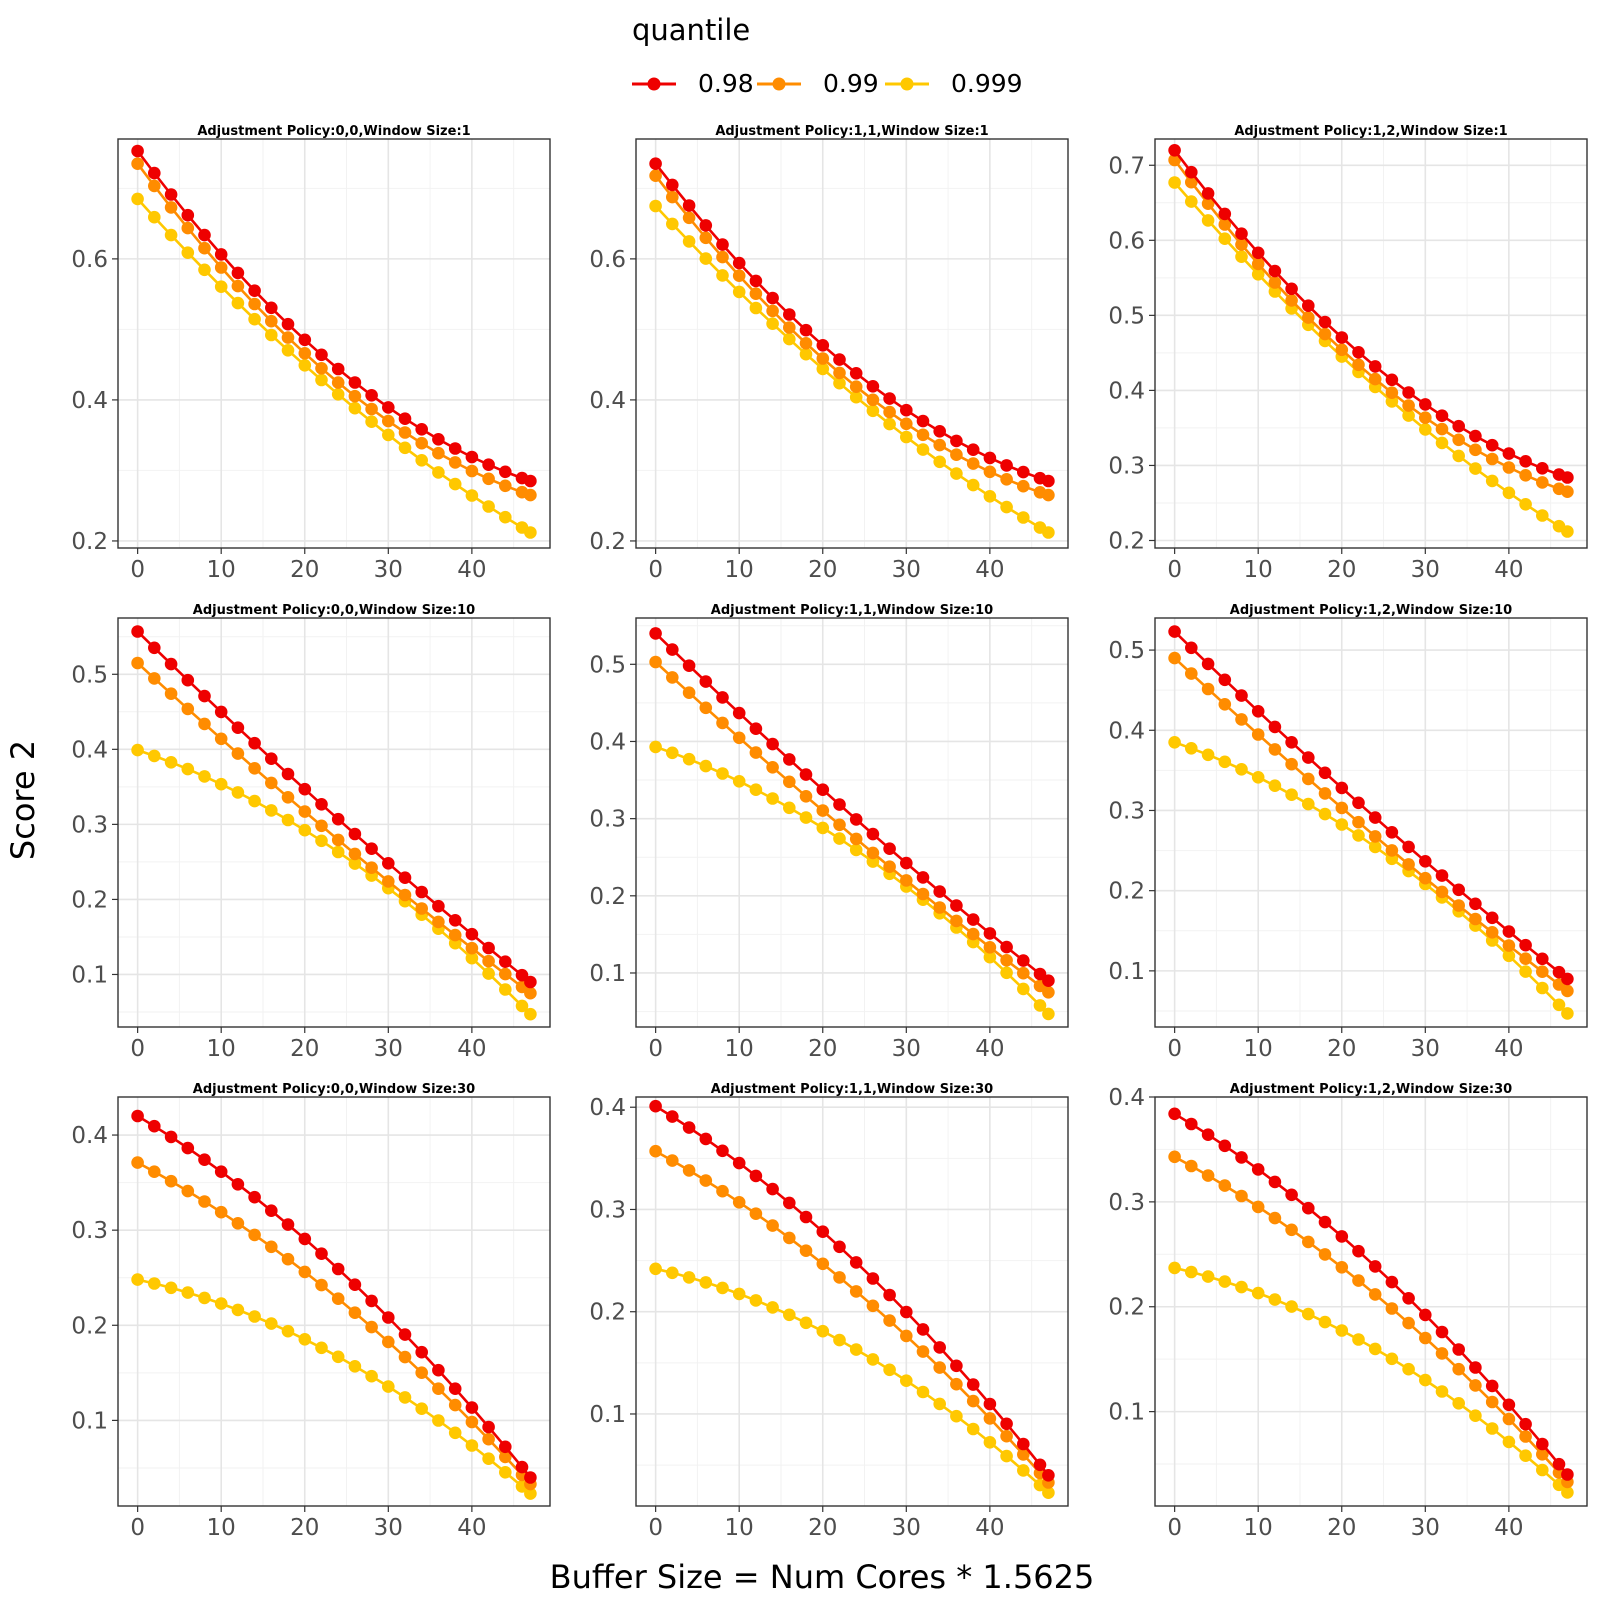 This screenshot has width=1600, height=1600. I want to click on legend-label: 0.98, so click(726, 83).